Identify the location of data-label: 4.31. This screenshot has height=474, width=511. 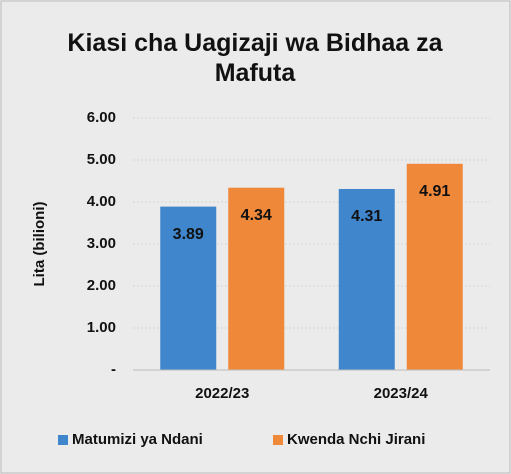
(366, 216).